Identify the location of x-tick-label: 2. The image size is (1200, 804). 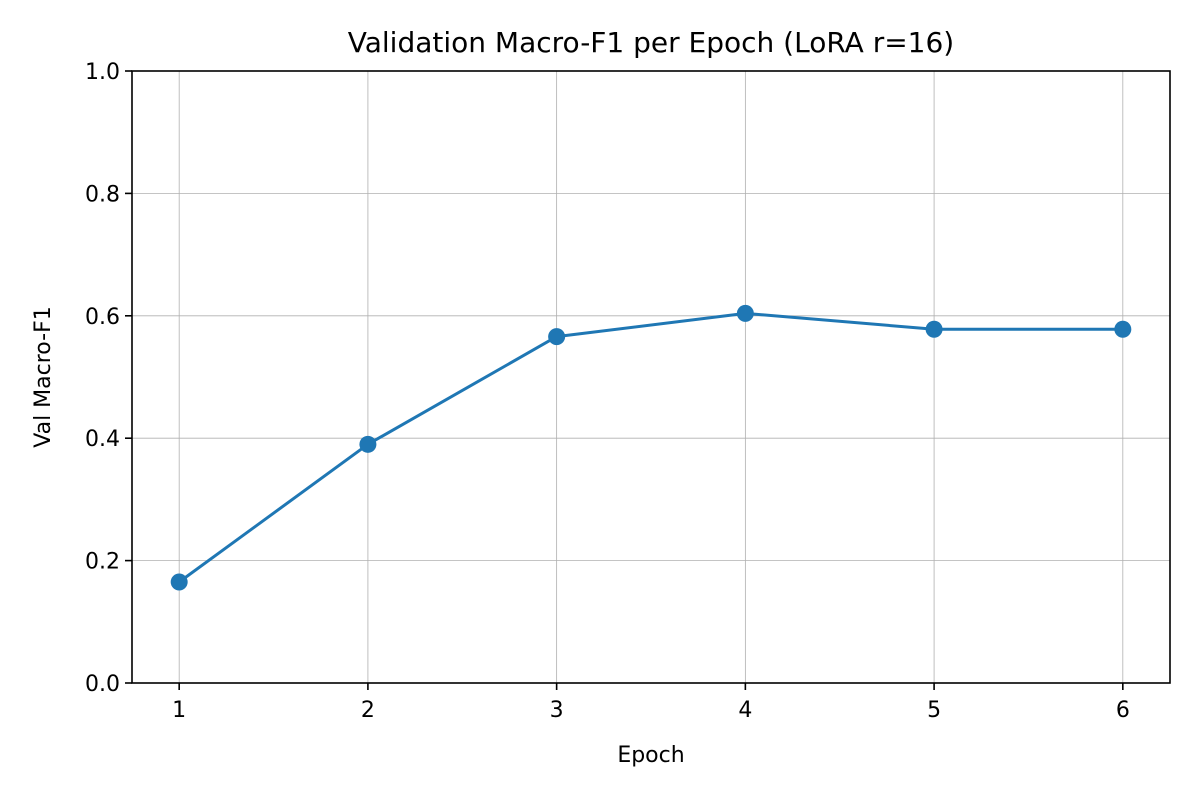
(368, 710).